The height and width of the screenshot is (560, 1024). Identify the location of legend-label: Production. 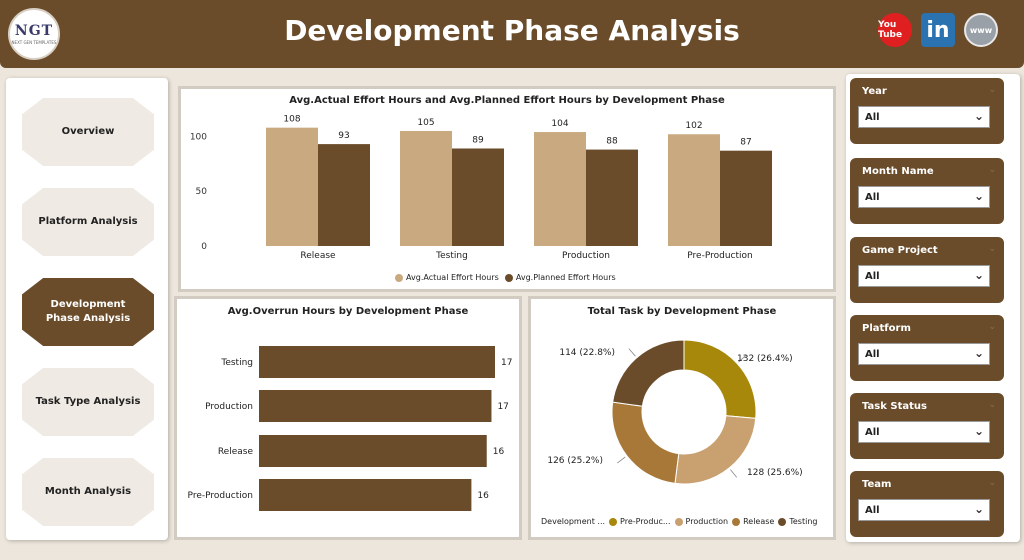
(707, 521).